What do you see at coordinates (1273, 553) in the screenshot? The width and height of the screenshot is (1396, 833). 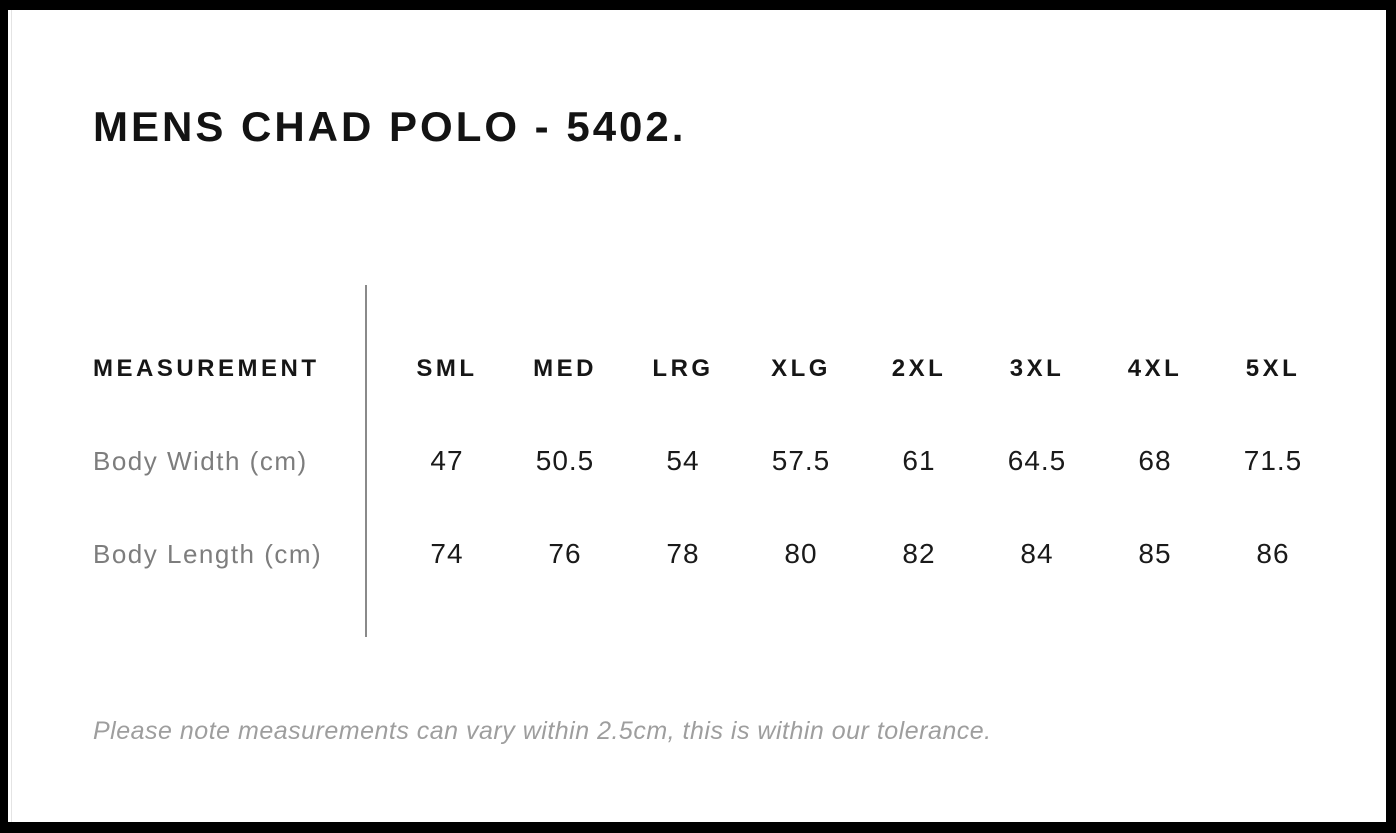 I see `body-length-value-5xl: 86` at bounding box center [1273, 553].